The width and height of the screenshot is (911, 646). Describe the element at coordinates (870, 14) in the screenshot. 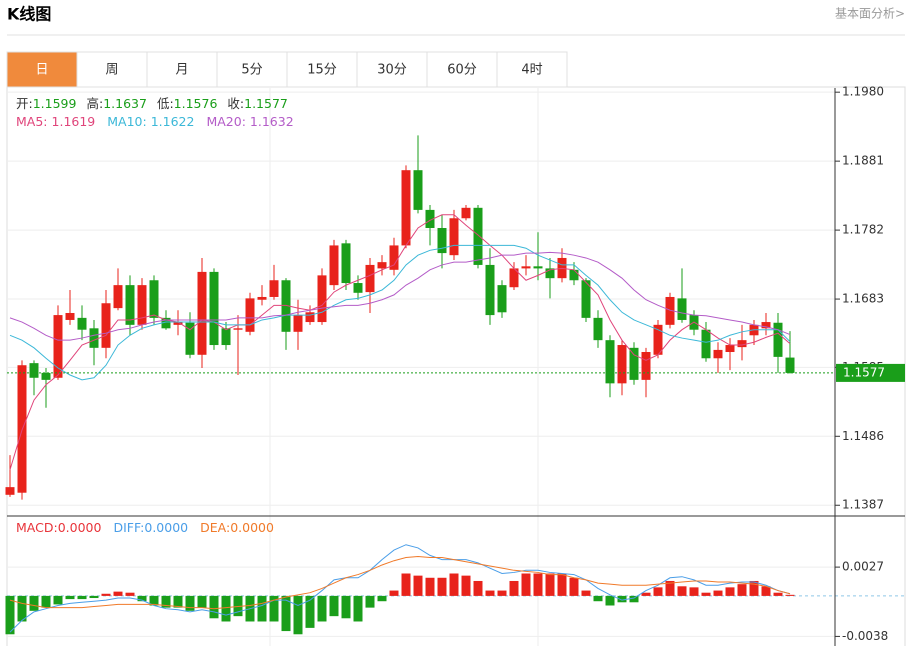

I see `fundamentals-link: 基本面分析>` at that location.